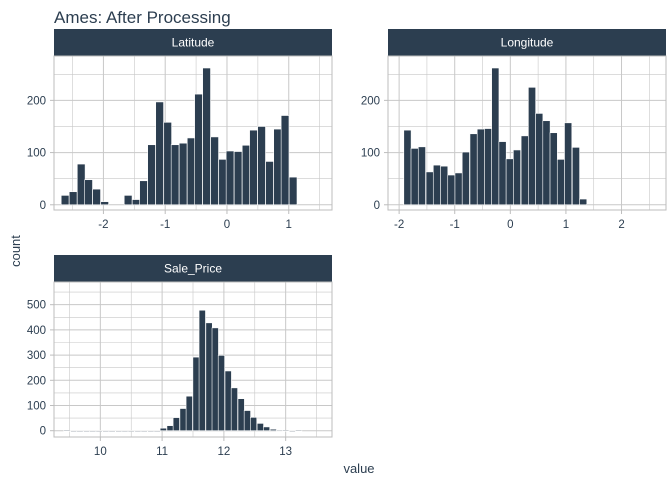 This screenshot has height=480, width=672. Describe the element at coordinates (358, 468) in the screenshot. I see `x-axis-title: value` at that location.